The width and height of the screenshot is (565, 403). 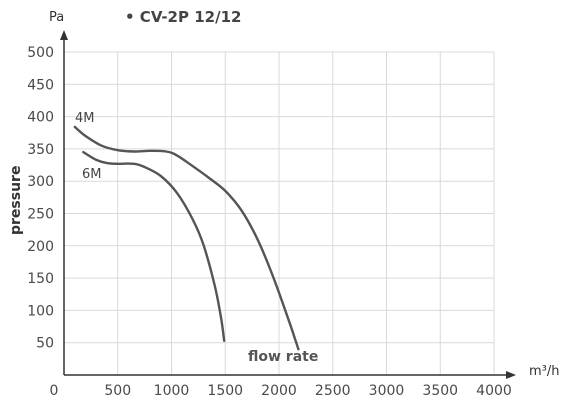 I want to click on x-tick-label-3000: 3000, so click(x=387, y=391).